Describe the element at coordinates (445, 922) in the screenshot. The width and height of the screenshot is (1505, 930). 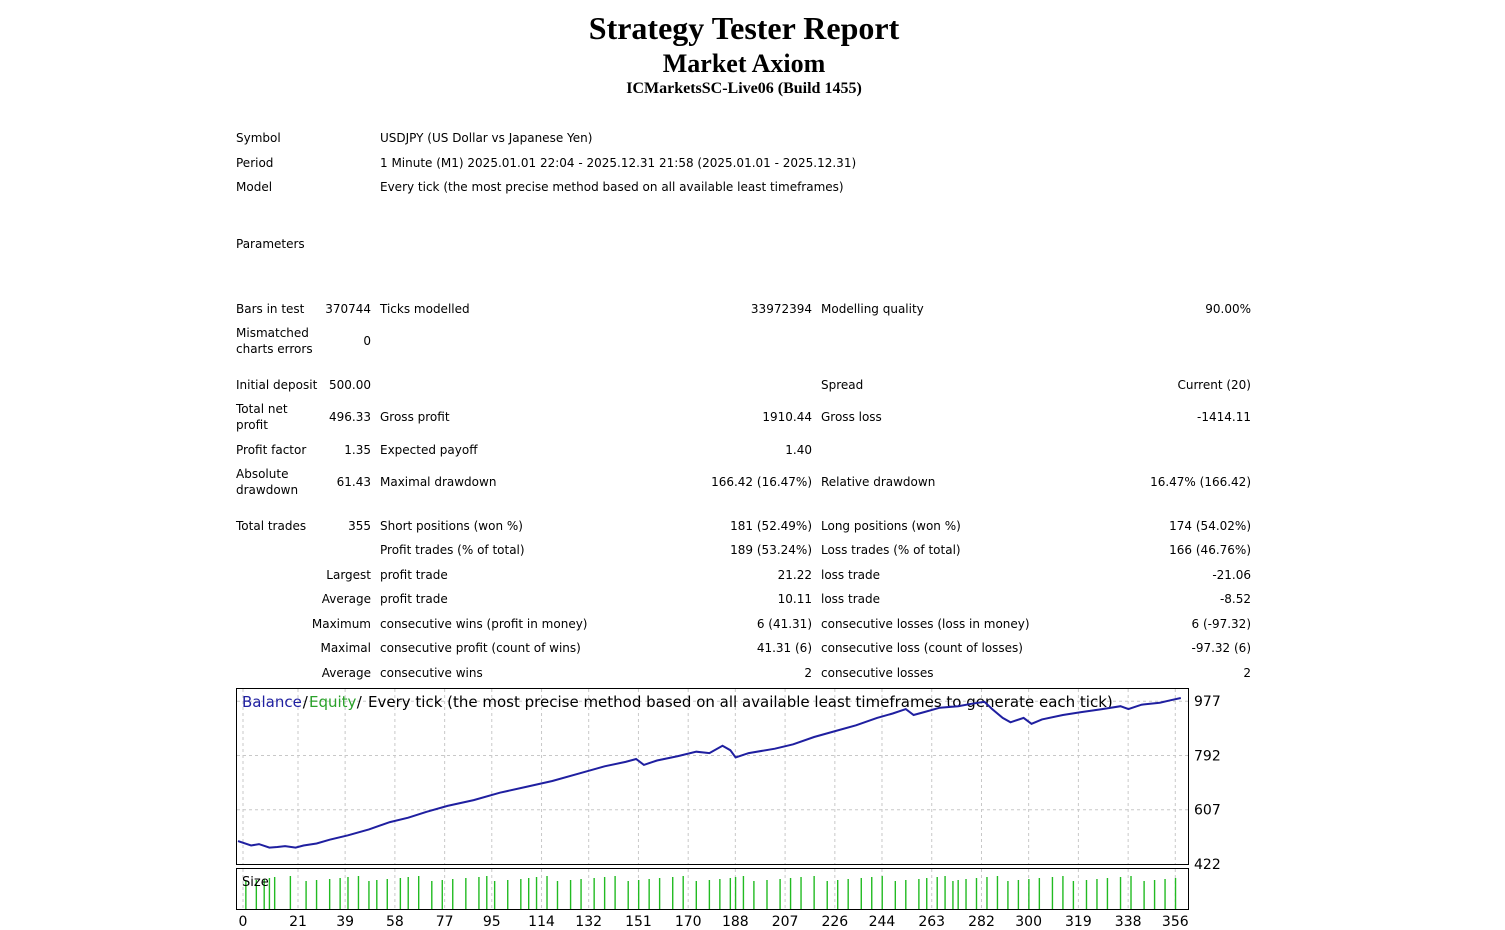
I see `x-tick-label: 77` at that location.